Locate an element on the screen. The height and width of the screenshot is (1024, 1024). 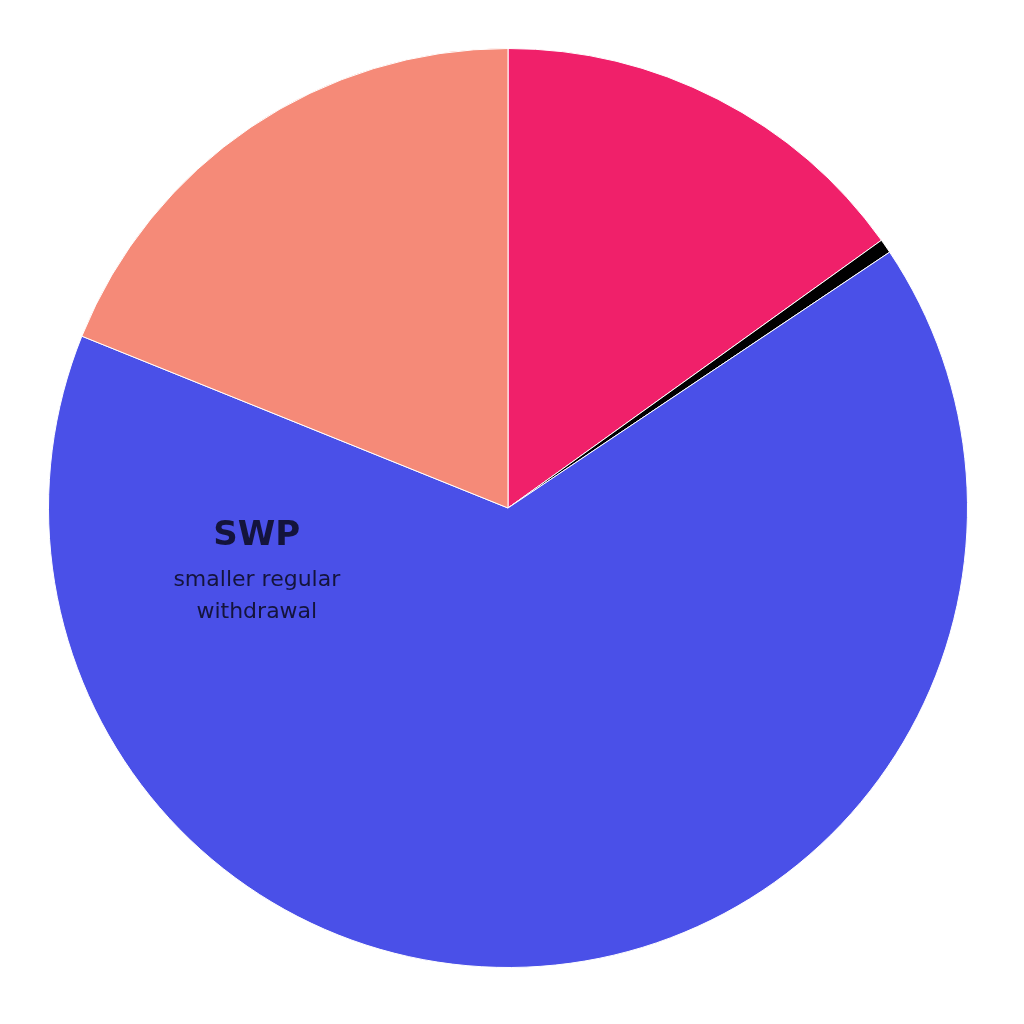
slice-label: SWP is located at coordinates (257, 532).